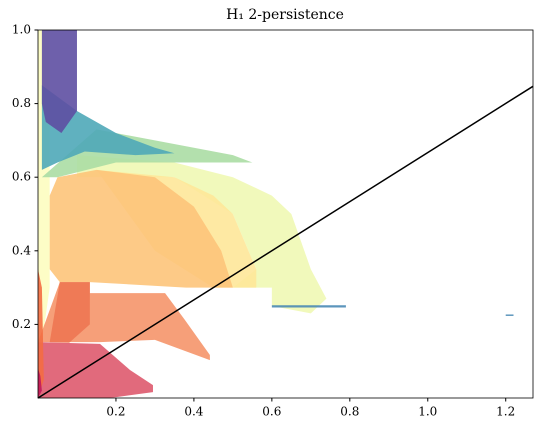 This screenshot has height=435, width=543. I want to click on chart-title: H₁ 2-persistence, so click(285, 15).